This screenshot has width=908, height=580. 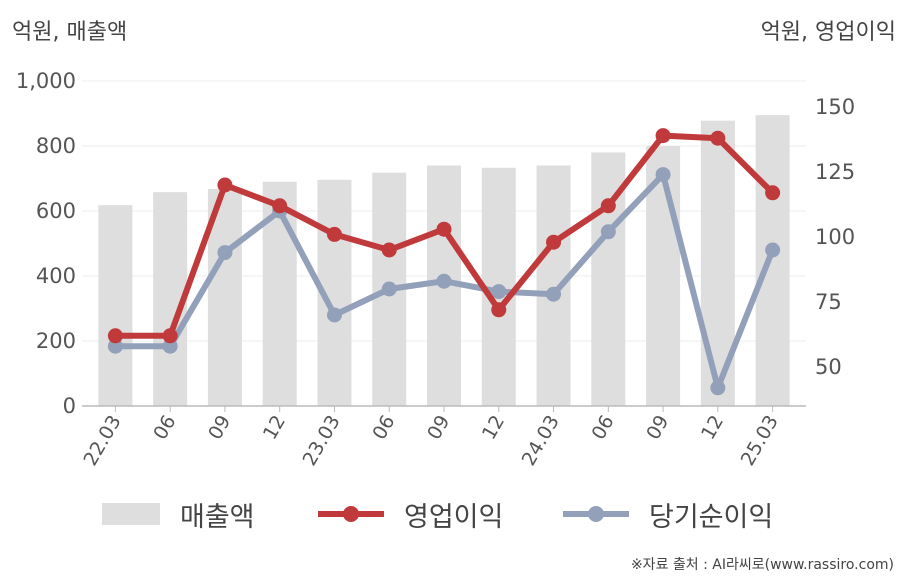 What do you see at coordinates (178, 514) in the screenshot?
I see `legend-item-sales: 매출액` at bounding box center [178, 514].